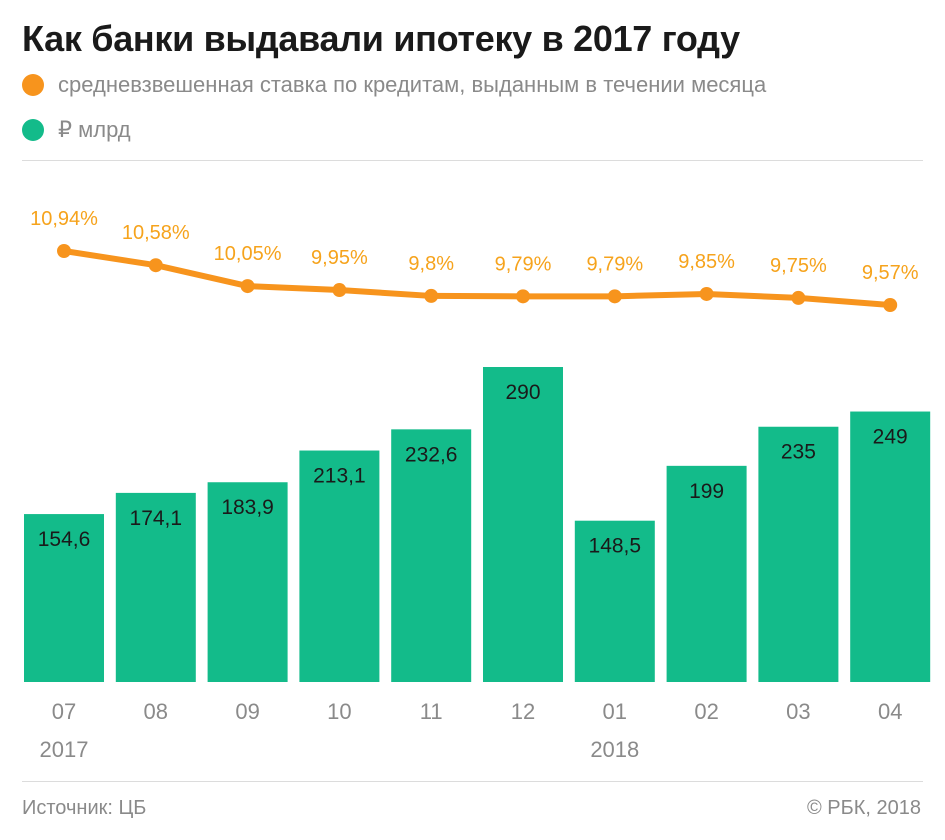  I want to click on copyright-note: © РБК, 2018, so click(863, 808).